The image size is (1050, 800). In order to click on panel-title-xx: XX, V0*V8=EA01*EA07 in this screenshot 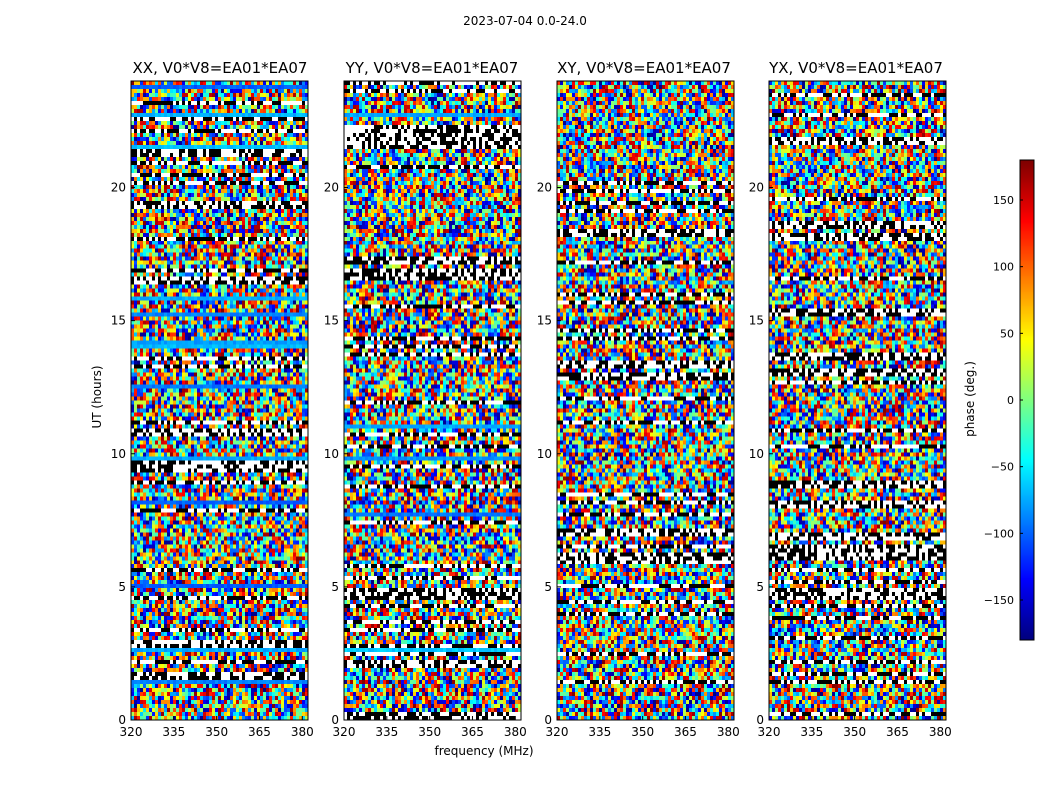, I will do `click(220, 68)`.